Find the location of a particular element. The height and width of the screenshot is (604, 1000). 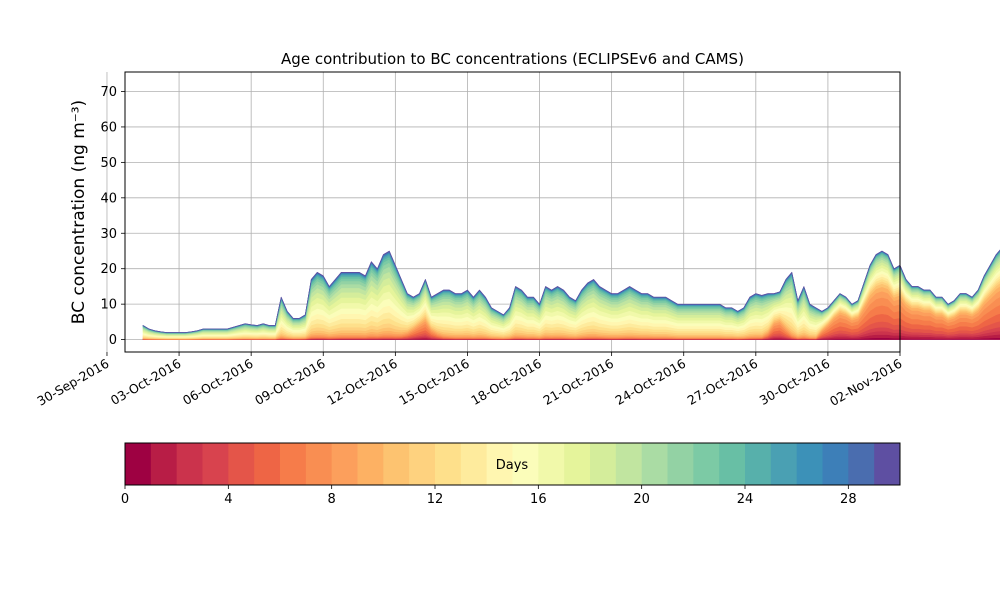

x-tick-label: 24-Oct-2016 is located at coordinates (651, 382).